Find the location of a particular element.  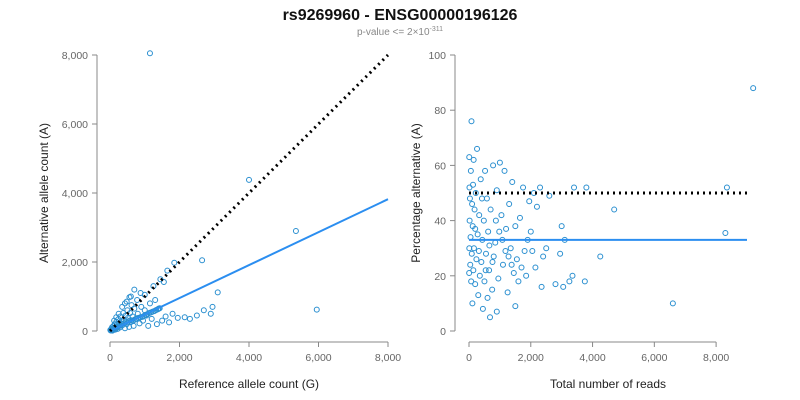

y-tick-label: 40 is located at coordinates (440, 222).